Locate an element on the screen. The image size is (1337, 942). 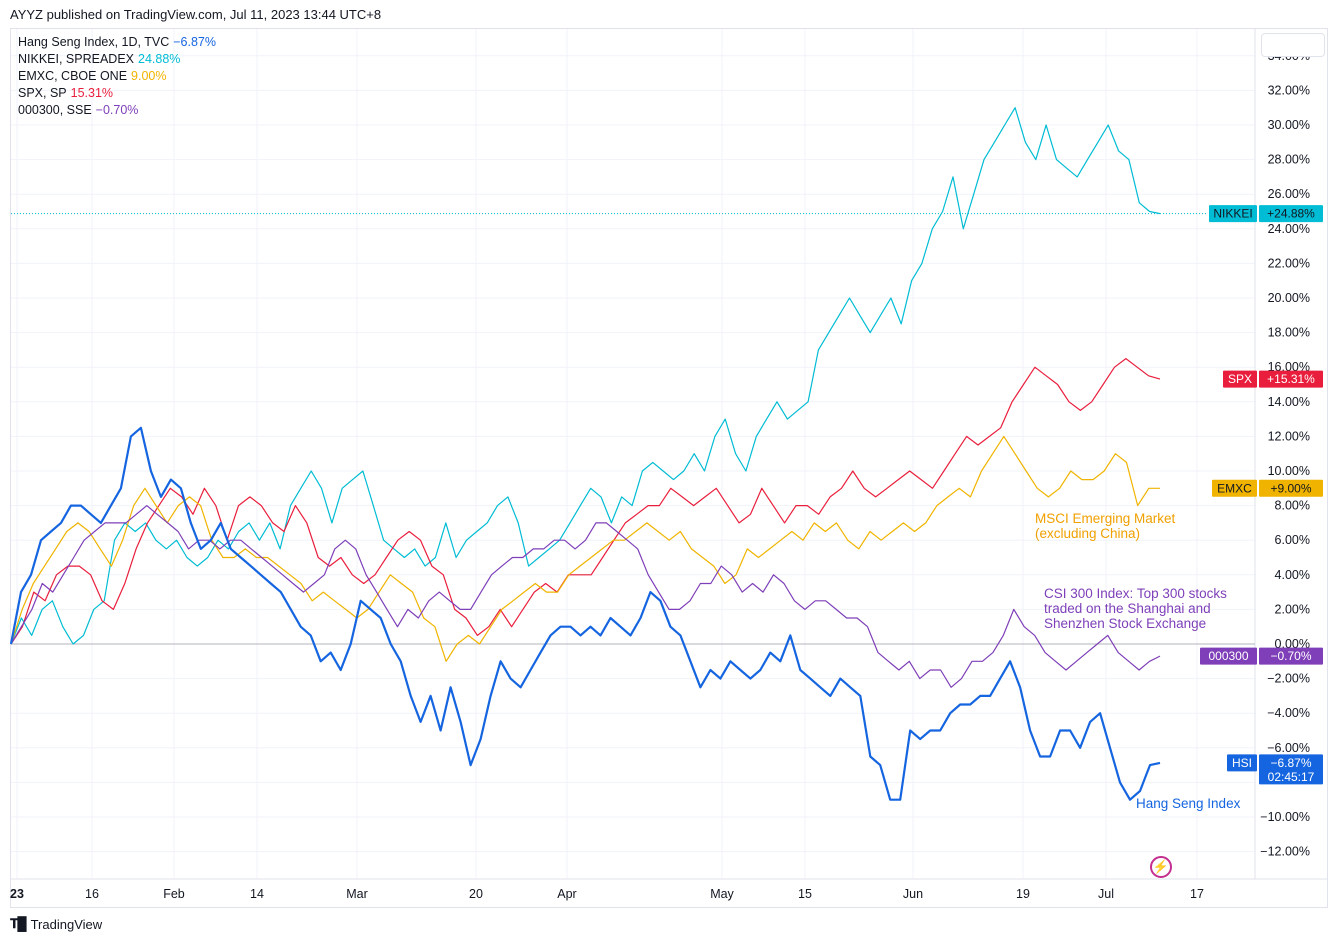
x-tick-label: Feb is located at coordinates (174, 894).